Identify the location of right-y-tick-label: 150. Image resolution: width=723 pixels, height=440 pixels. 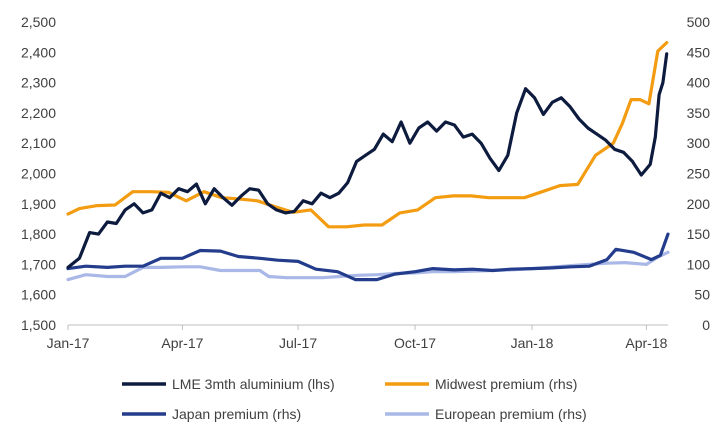
(699, 234).